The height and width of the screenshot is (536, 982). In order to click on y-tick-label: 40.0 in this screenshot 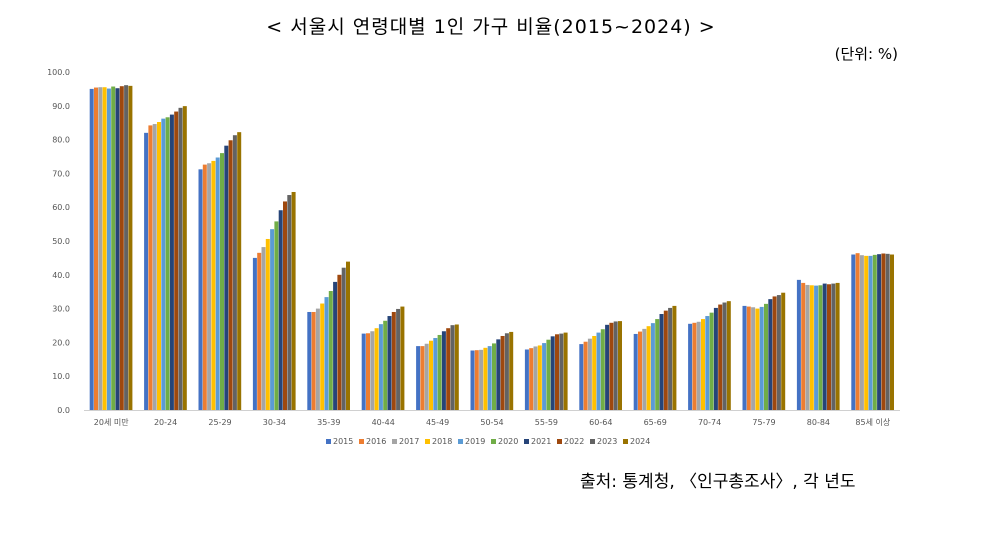, I will do `click(61, 275)`.